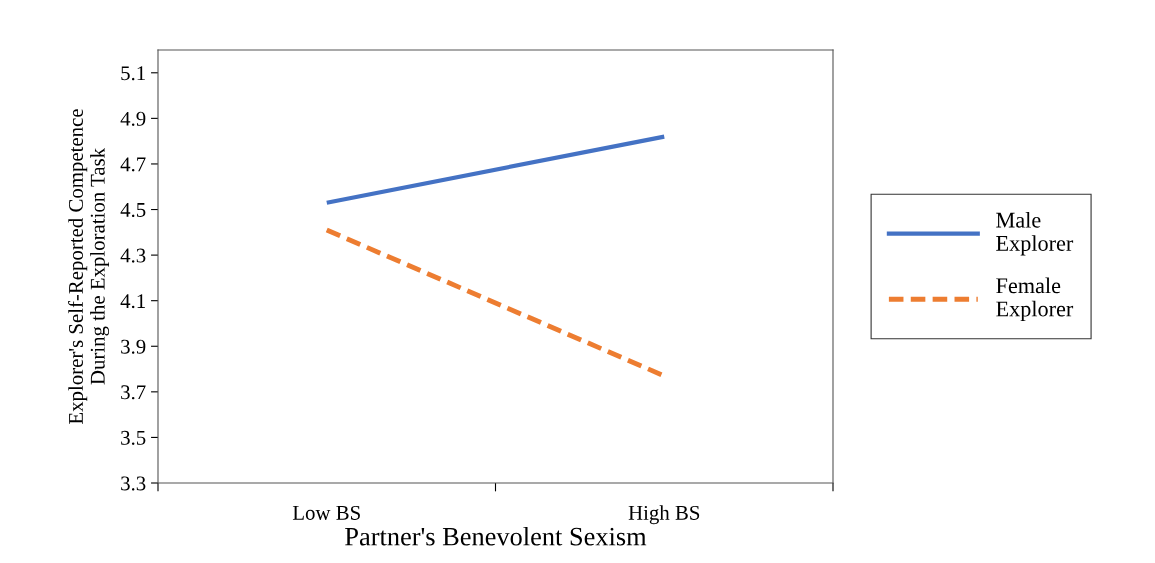  I want to click on y-tick-label: 4.1, so click(132, 301).